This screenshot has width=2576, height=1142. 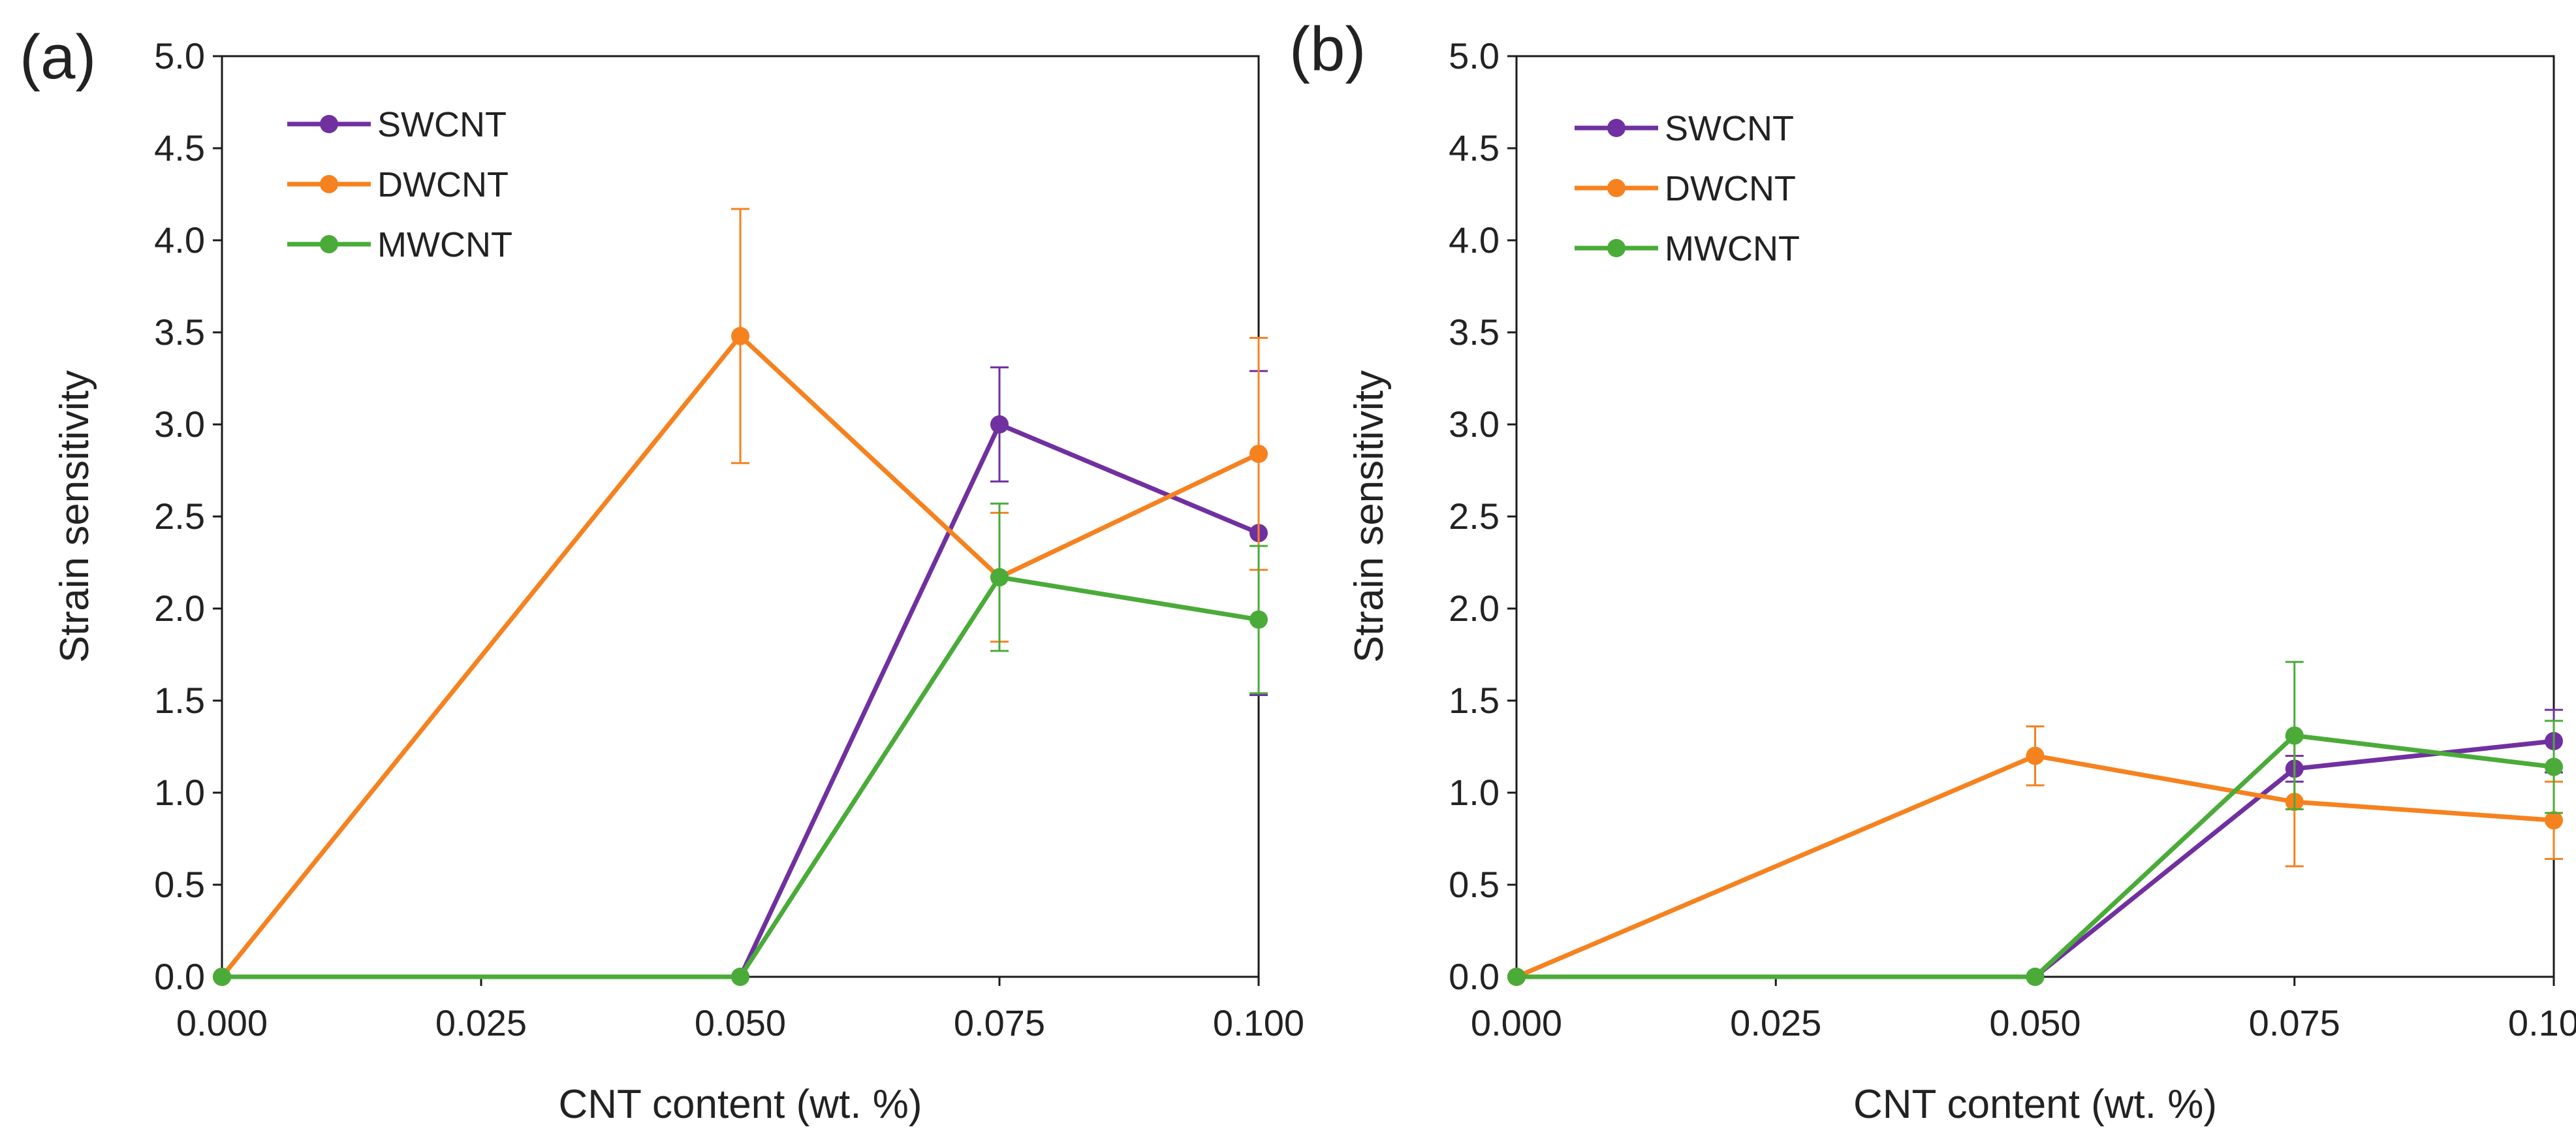 What do you see at coordinates (1000, 424) in the screenshot?
I see `data-point-swcnt` at bounding box center [1000, 424].